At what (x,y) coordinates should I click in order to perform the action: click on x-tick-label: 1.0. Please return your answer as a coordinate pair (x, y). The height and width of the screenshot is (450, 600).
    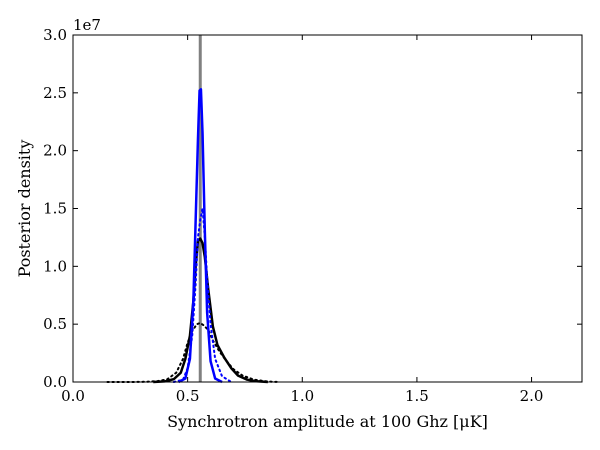
    Looking at the image, I should click on (302, 396).